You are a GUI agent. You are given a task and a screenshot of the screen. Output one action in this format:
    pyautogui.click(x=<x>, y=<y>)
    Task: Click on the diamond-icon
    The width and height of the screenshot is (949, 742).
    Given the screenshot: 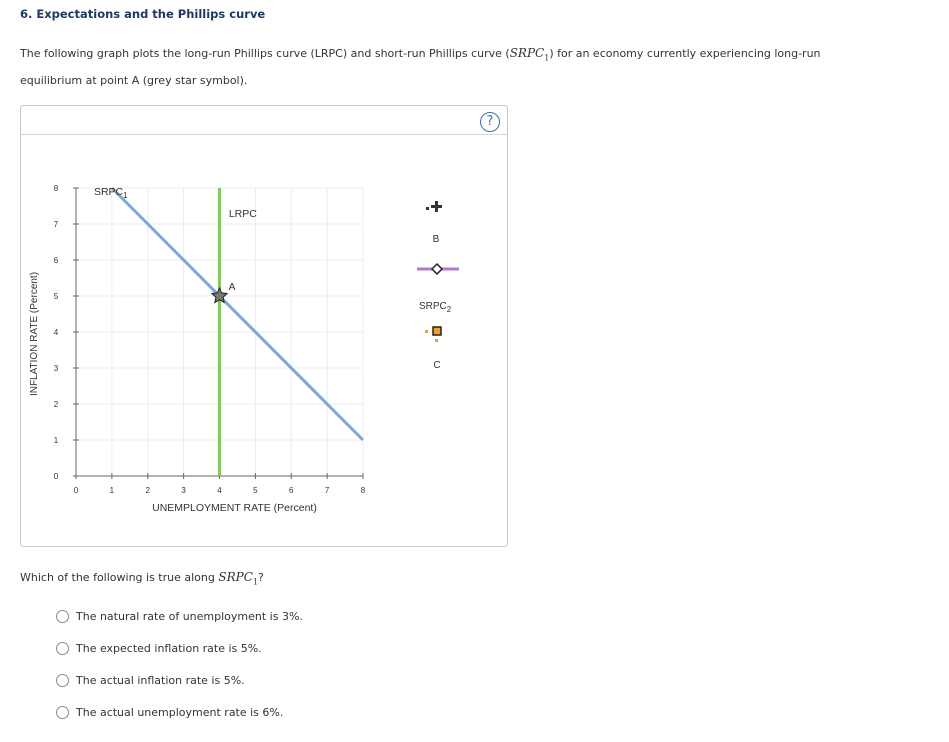 What is the action you would take?
    pyautogui.click(x=437, y=269)
    